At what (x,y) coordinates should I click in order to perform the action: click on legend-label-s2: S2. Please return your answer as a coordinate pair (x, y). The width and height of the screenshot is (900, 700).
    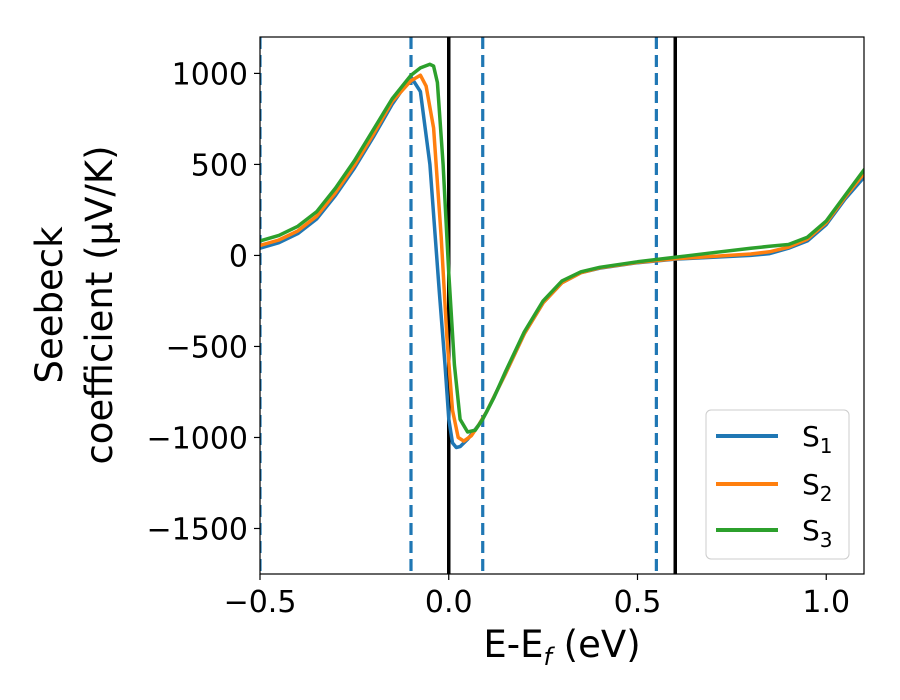
    Looking at the image, I should click on (817, 487).